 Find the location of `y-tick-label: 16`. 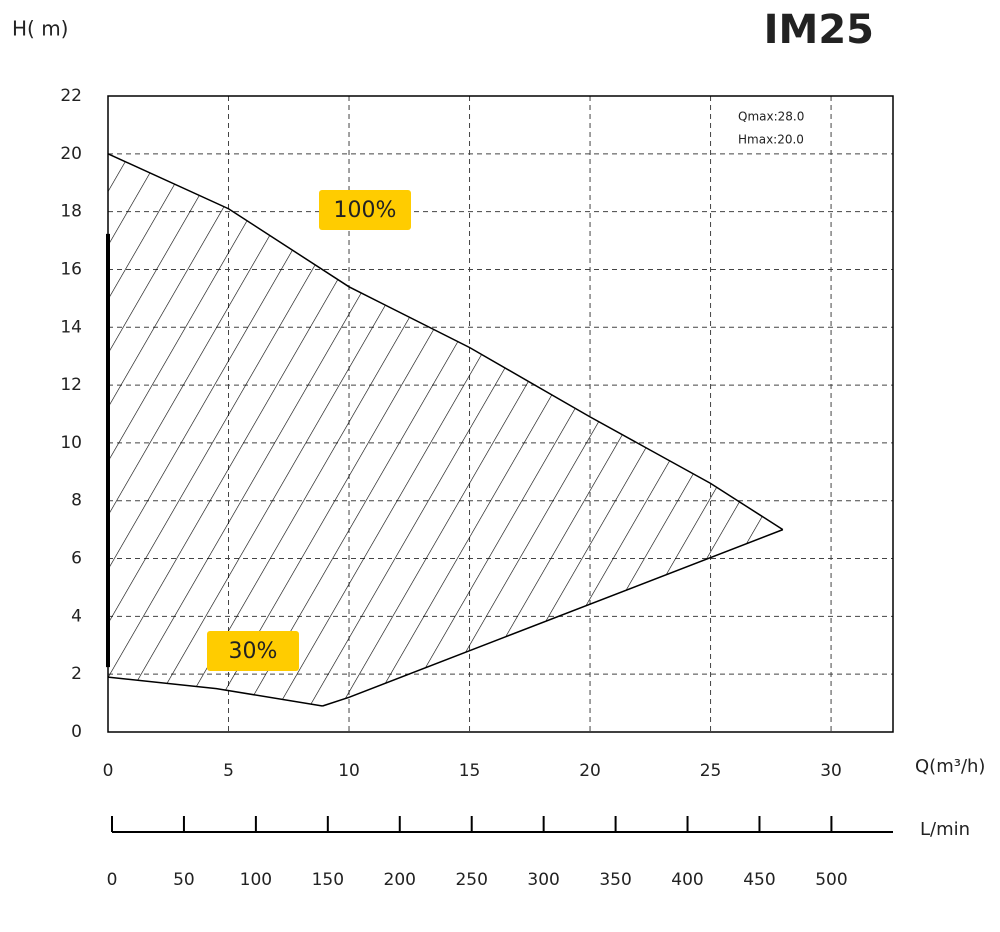

y-tick-label: 16 is located at coordinates (71, 269).